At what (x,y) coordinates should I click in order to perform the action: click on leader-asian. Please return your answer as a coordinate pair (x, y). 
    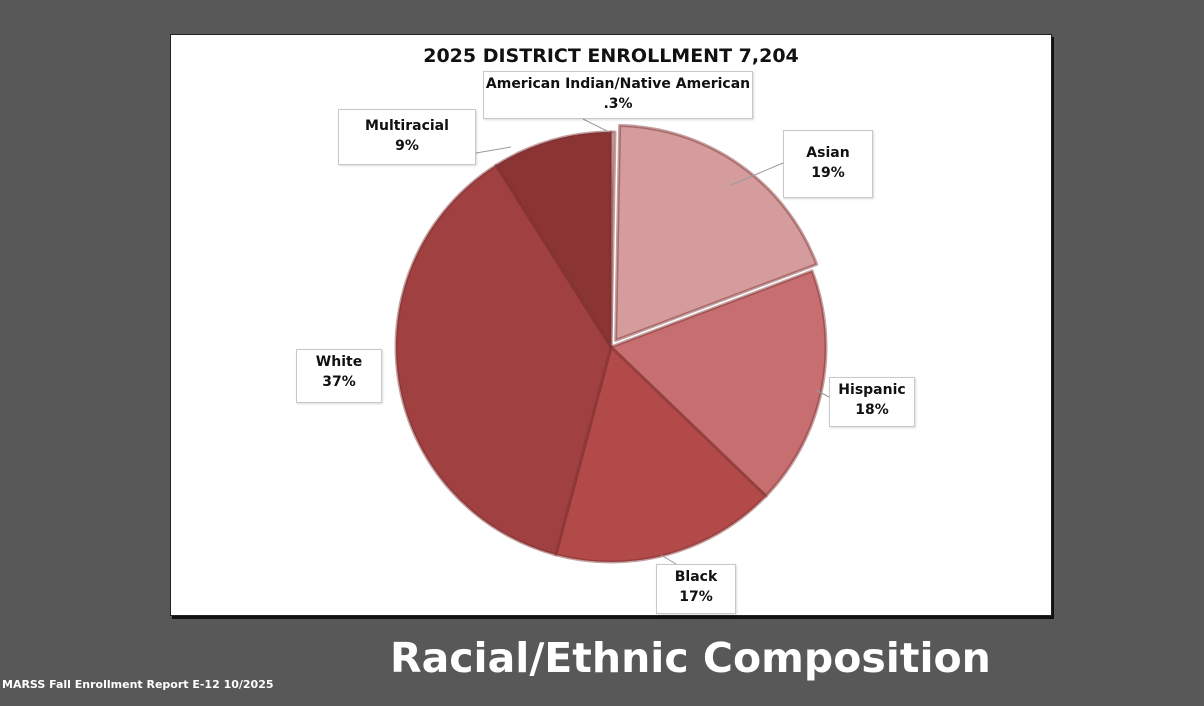
    Looking at the image, I should click on (757, 174).